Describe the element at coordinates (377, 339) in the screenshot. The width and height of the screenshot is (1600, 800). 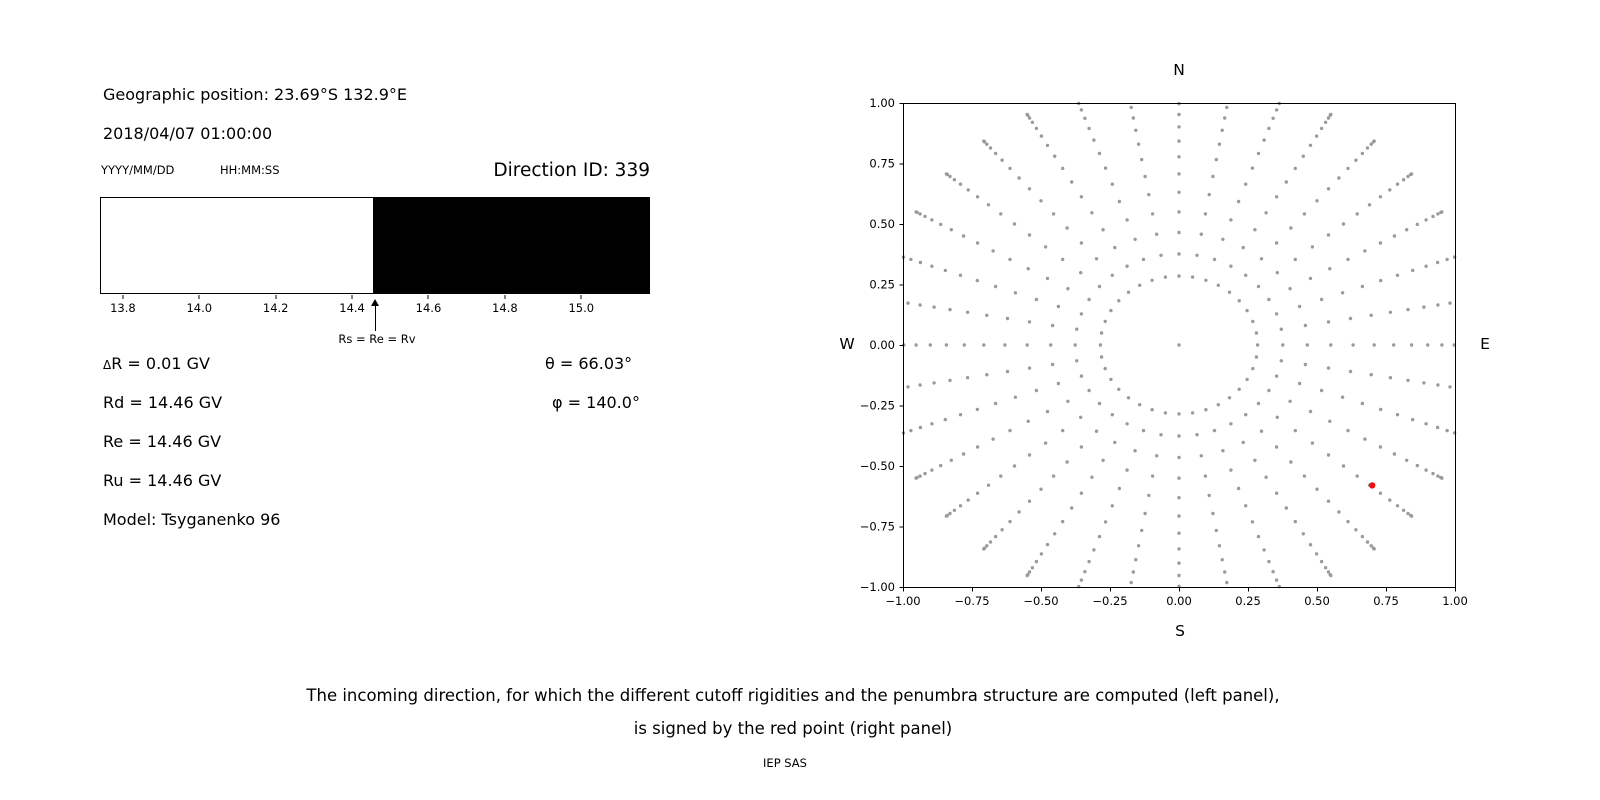
I see `penumbra-arrow-label: Rs = Re = Rv` at that location.